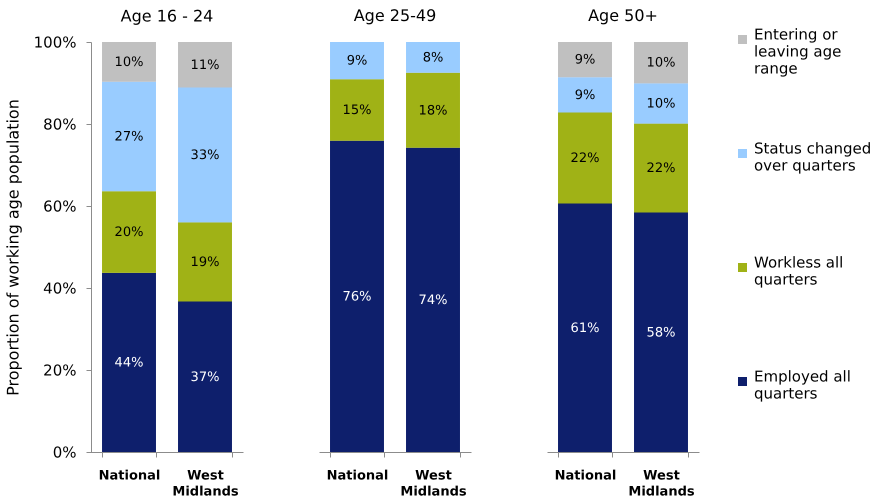 The height and width of the screenshot is (504, 875). Describe the element at coordinates (64, 453) in the screenshot. I see `y-tick-label: 0%` at that location.